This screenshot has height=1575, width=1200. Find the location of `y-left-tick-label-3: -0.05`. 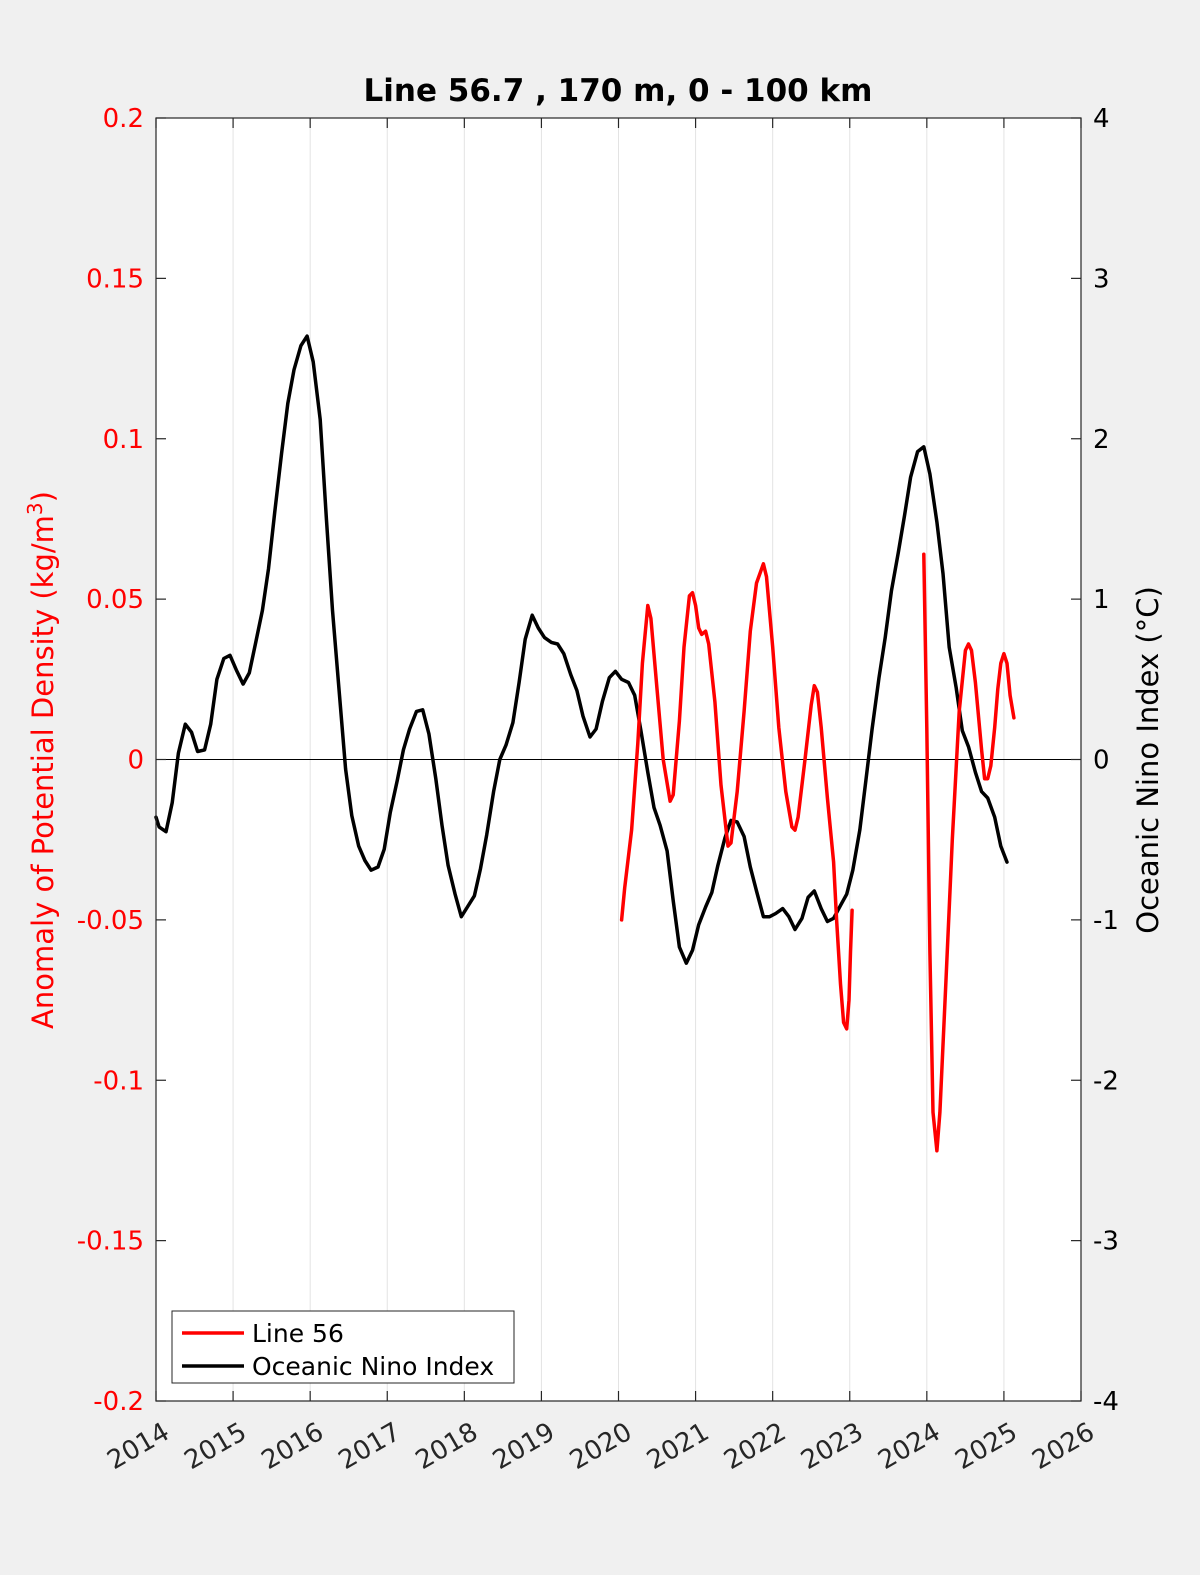

y-left-tick-label-3: -0.05 is located at coordinates (110, 921).